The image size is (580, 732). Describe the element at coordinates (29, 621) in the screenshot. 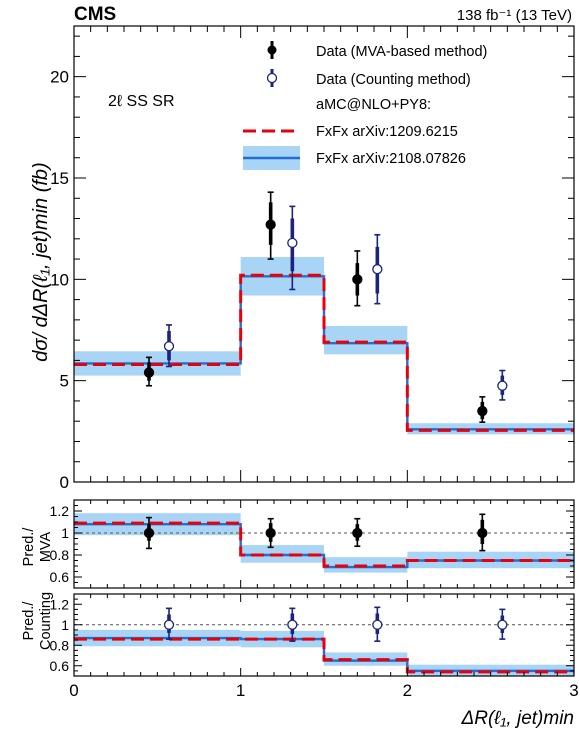

I see `ratio-counting-y-label-line1: Pred./` at that location.